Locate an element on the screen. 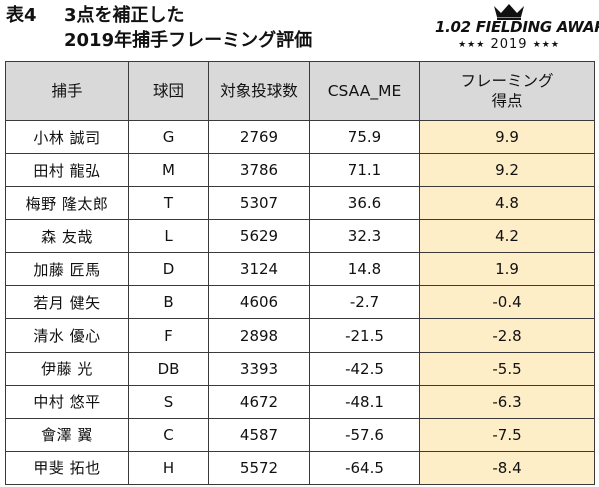 The width and height of the screenshot is (599, 487). cell-framing: -6.3 is located at coordinates (507, 401).